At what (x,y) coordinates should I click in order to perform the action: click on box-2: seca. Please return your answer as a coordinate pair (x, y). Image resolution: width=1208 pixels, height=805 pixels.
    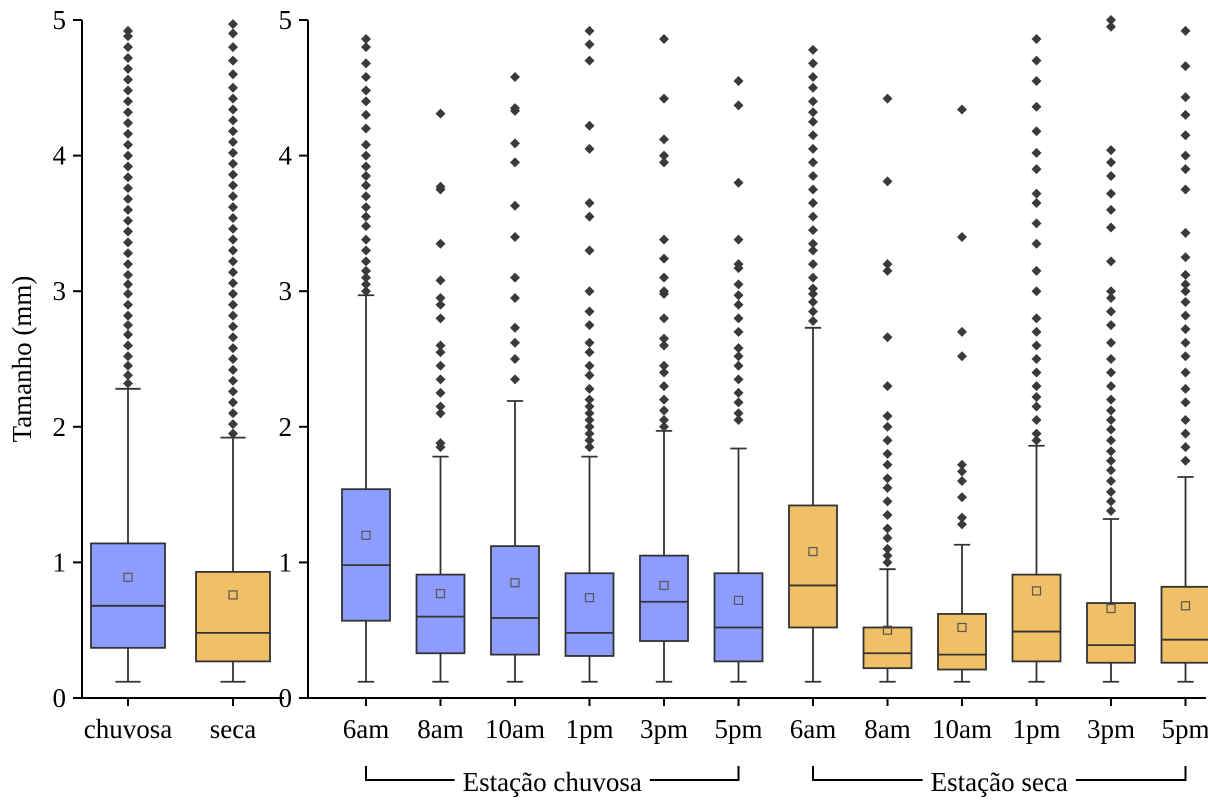
    Looking at the image, I should click on (233, 381).